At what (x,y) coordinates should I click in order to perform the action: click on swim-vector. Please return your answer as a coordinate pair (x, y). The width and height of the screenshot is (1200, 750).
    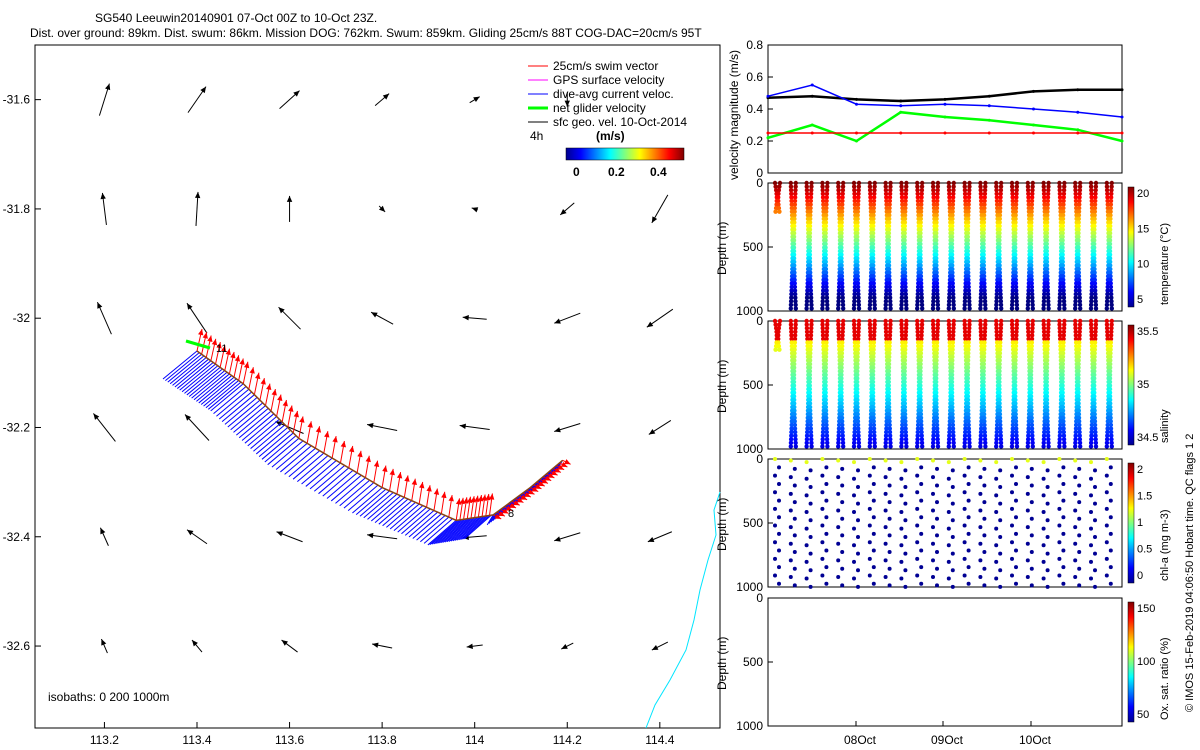
    Looking at the image, I should click on (512, 505).